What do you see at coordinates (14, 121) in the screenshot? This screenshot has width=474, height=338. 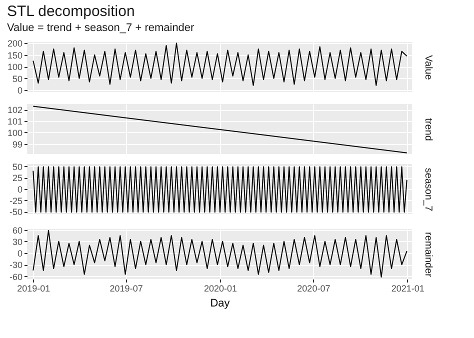 I see `y-tick-label: 101` at bounding box center [14, 121].